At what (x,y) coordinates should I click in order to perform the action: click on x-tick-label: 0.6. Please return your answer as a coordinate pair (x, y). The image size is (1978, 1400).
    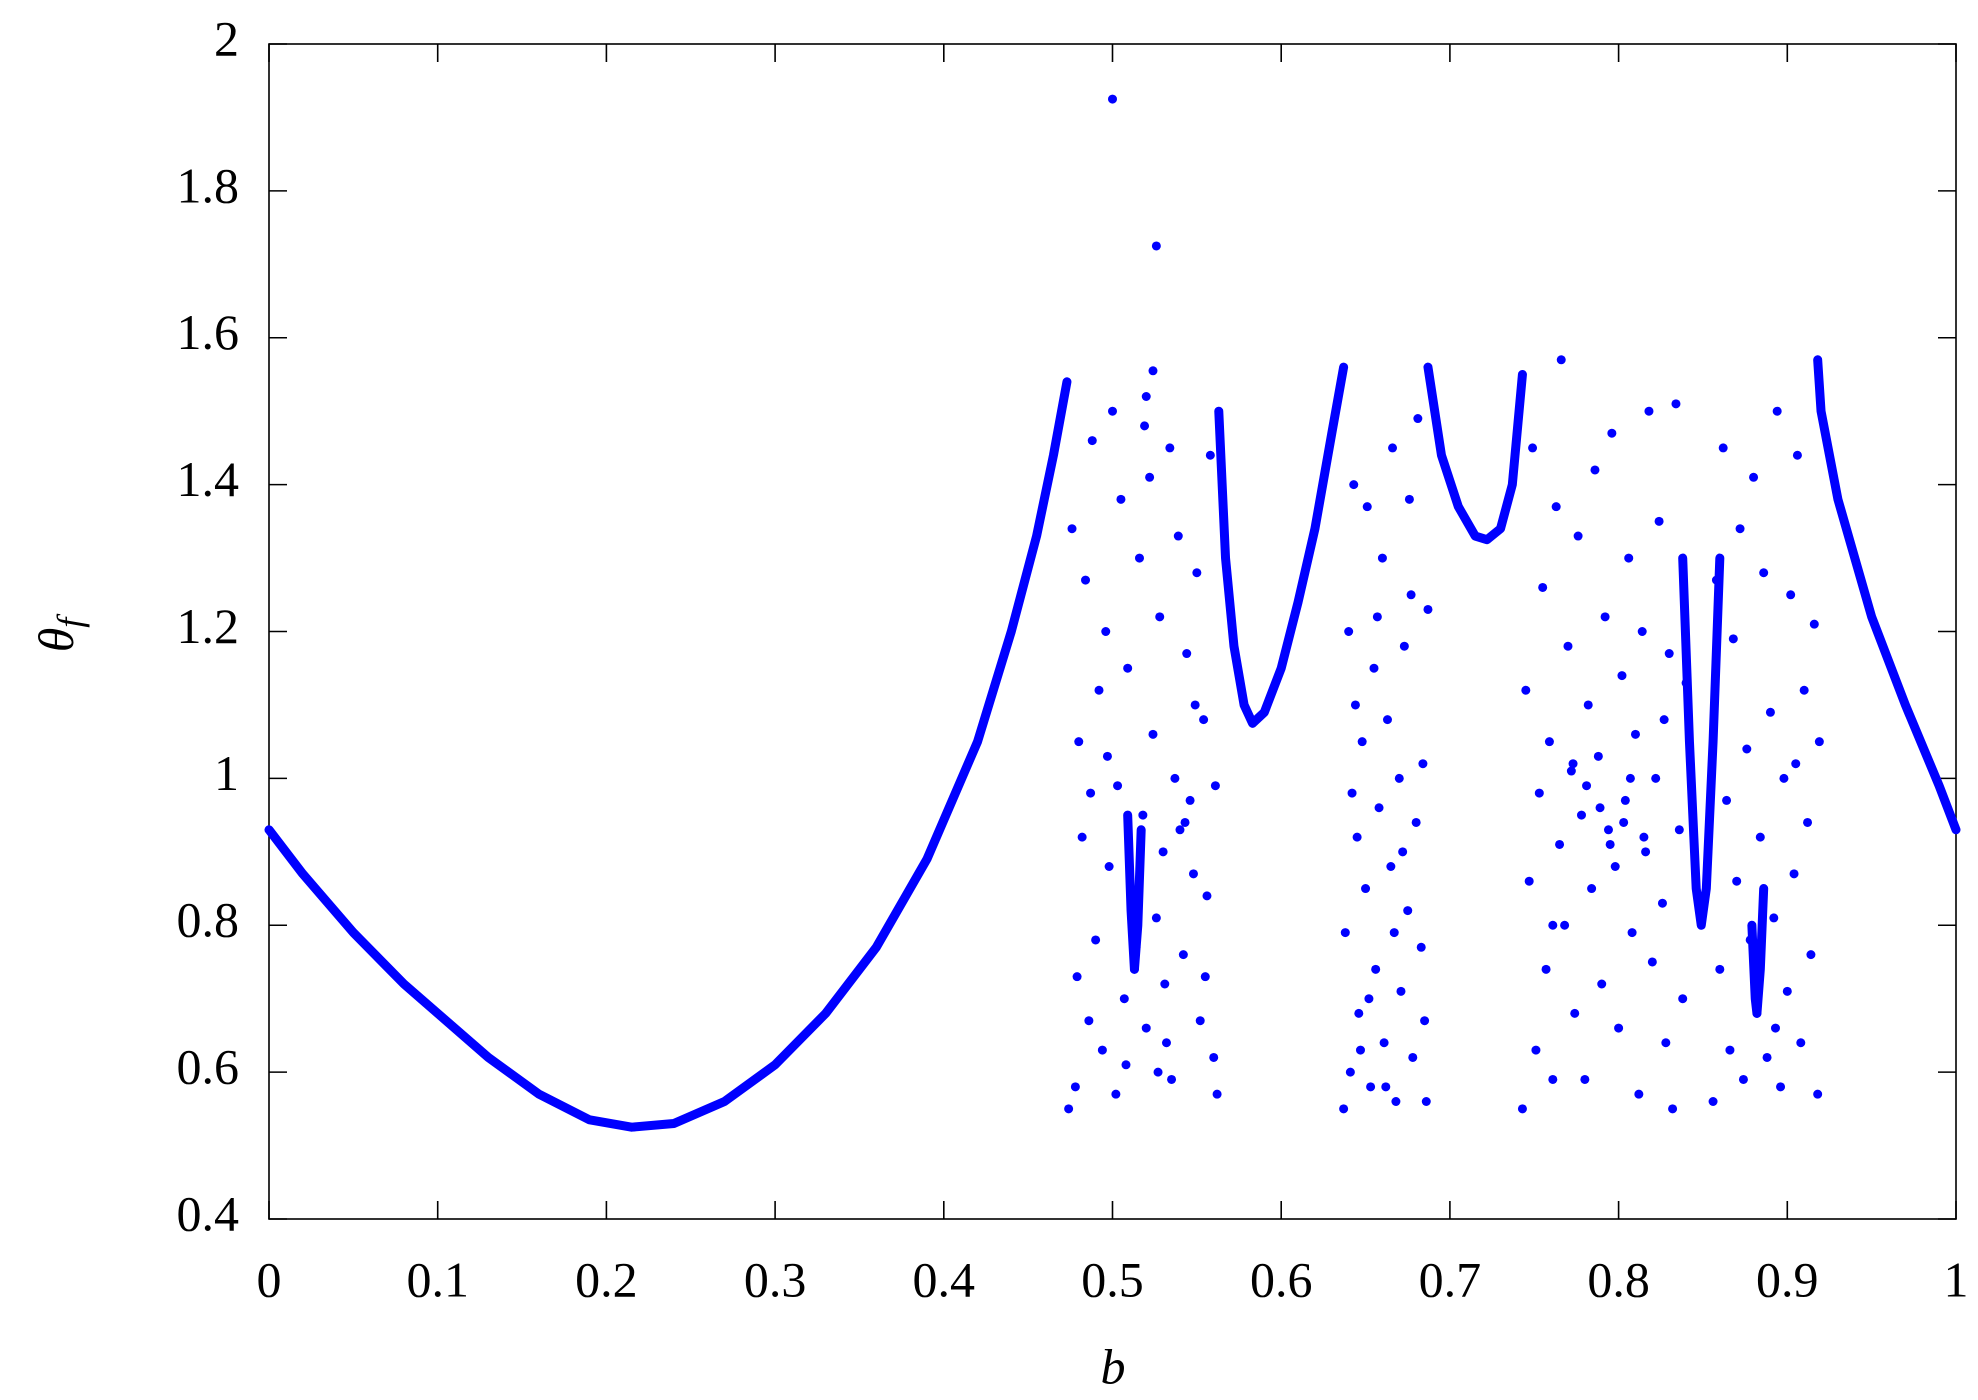
    Looking at the image, I should click on (1281, 1279).